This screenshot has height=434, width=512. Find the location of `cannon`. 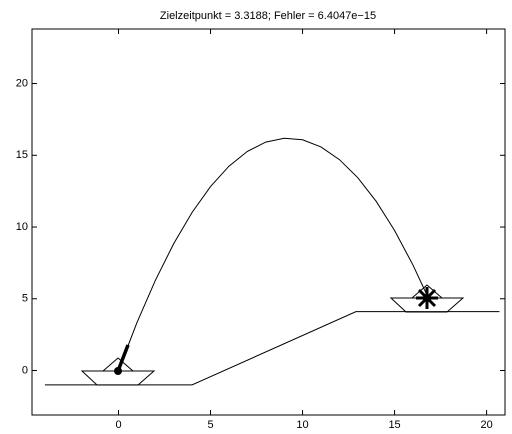

cannon is located at coordinates (123, 358).